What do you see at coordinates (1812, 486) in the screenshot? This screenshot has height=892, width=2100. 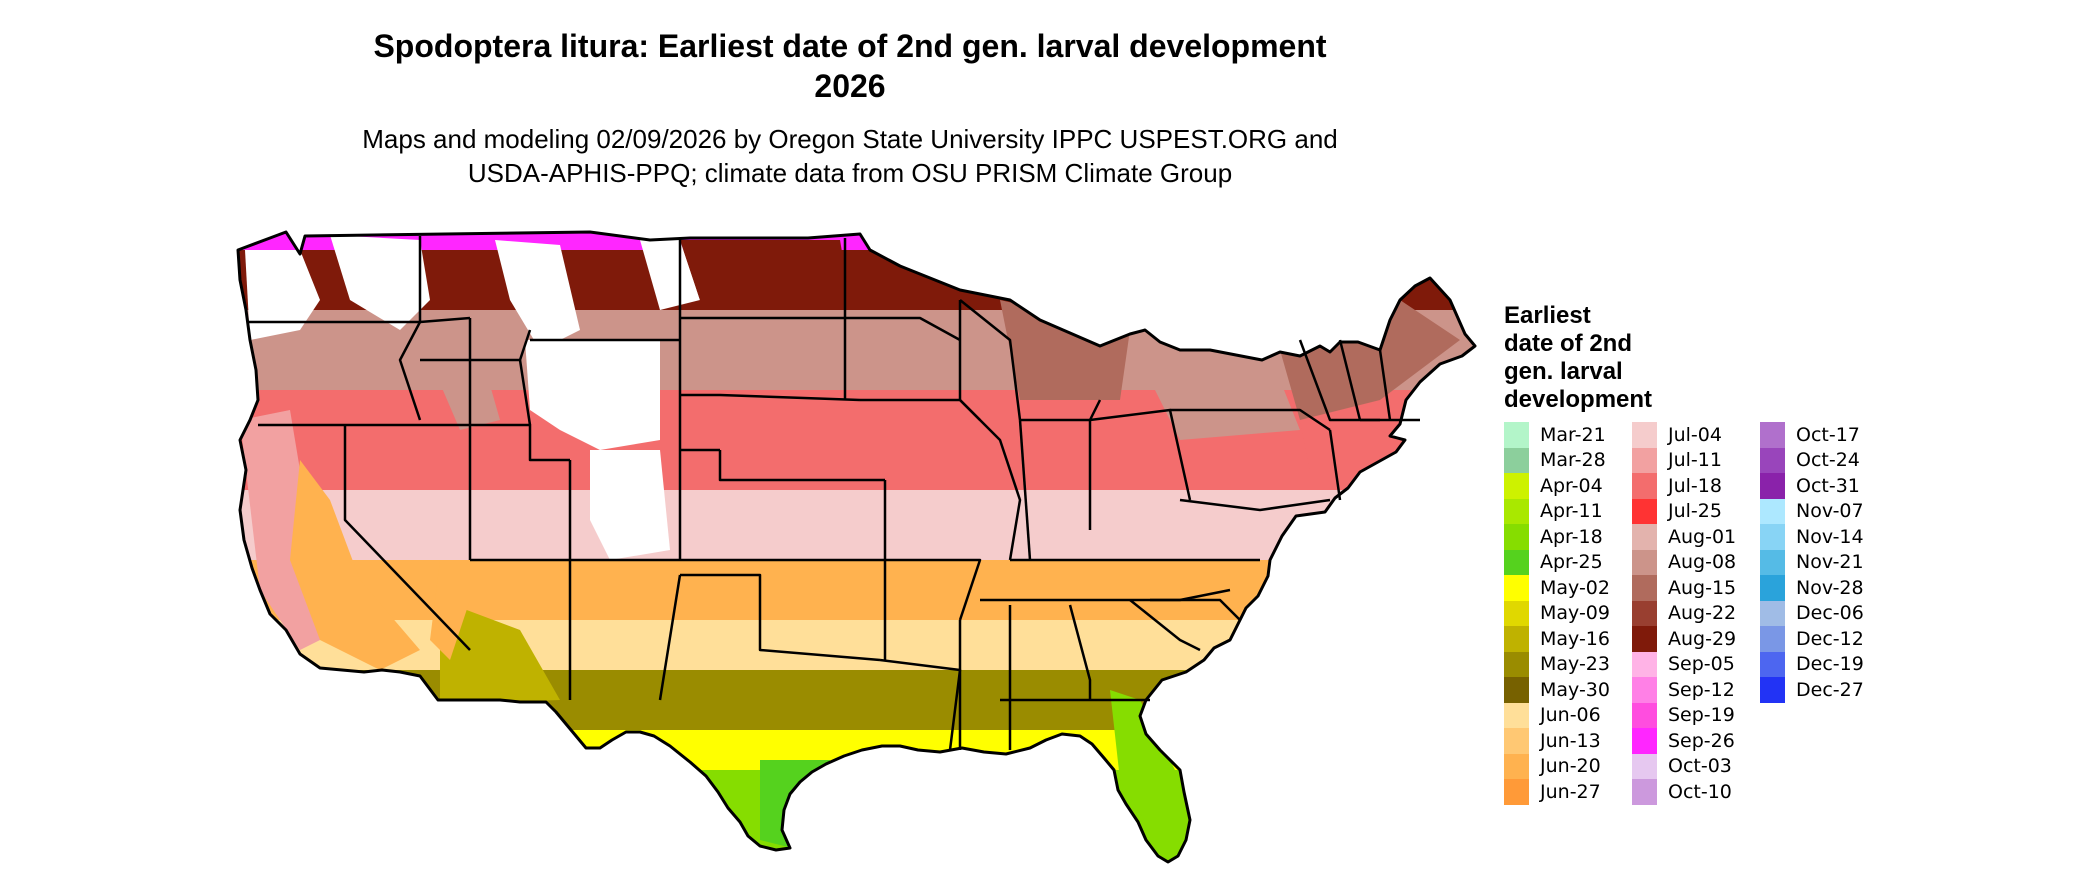 I see `legend-item-oct-31: Oct-31` at bounding box center [1812, 486].